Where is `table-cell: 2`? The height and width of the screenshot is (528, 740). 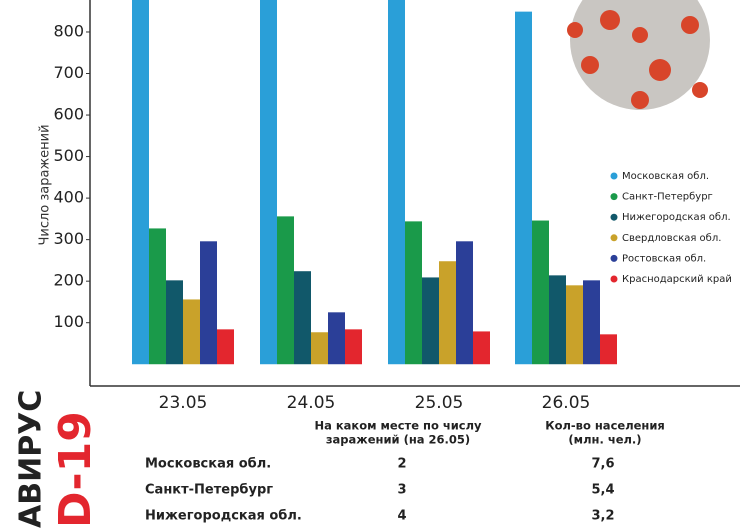
table-cell: 2 is located at coordinates (401, 464).